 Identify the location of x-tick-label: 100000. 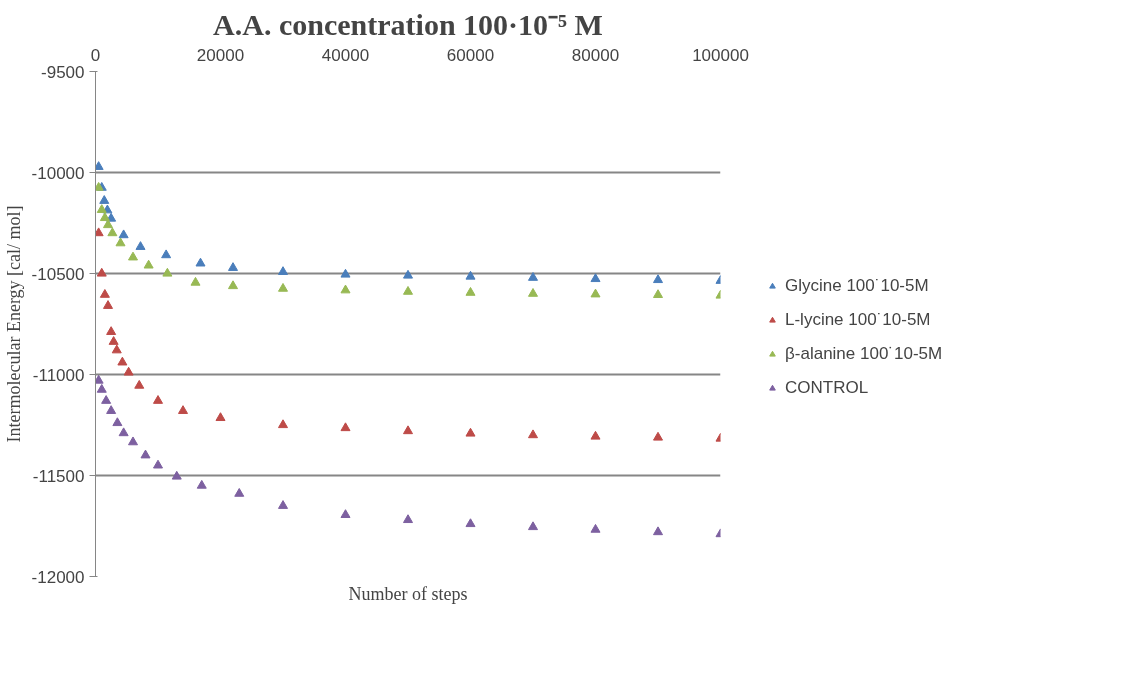
(720, 55).